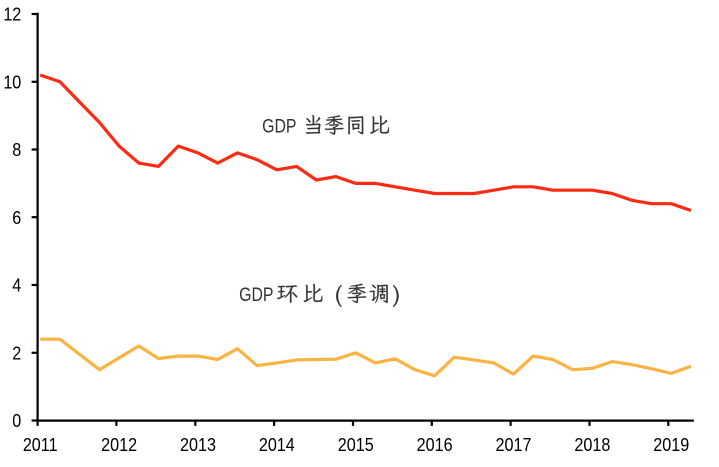 This screenshot has width=719, height=467. Describe the element at coordinates (435, 444) in the screenshot. I see `svg-text: 2016` at that location.